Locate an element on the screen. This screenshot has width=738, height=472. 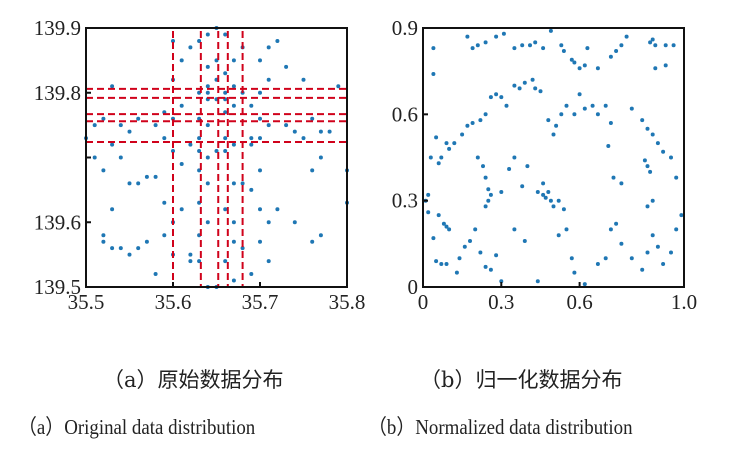
x-tick-label: 35.5 is located at coordinates (86, 302).